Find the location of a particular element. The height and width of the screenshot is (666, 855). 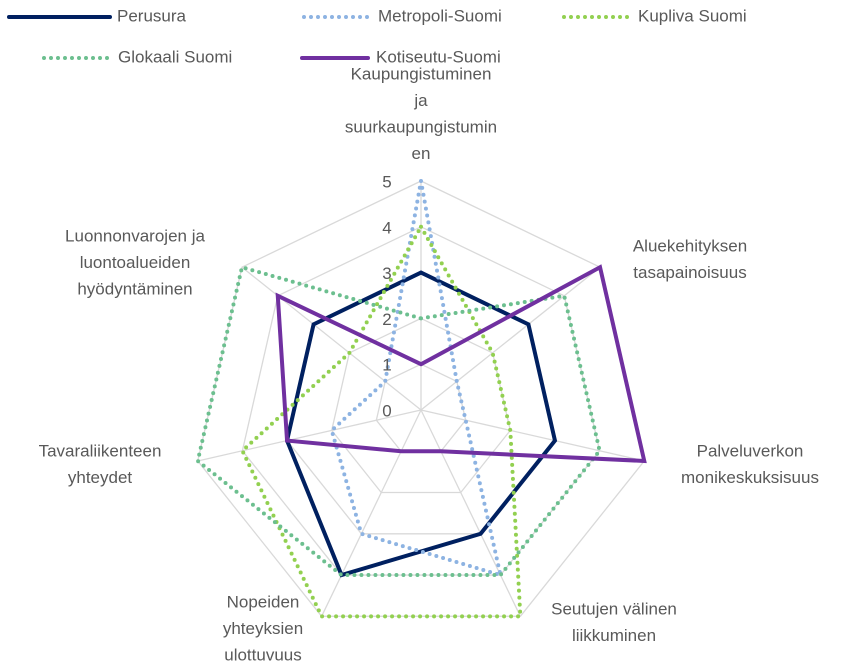

category-label: monikeskuksisuus is located at coordinates (750, 477).